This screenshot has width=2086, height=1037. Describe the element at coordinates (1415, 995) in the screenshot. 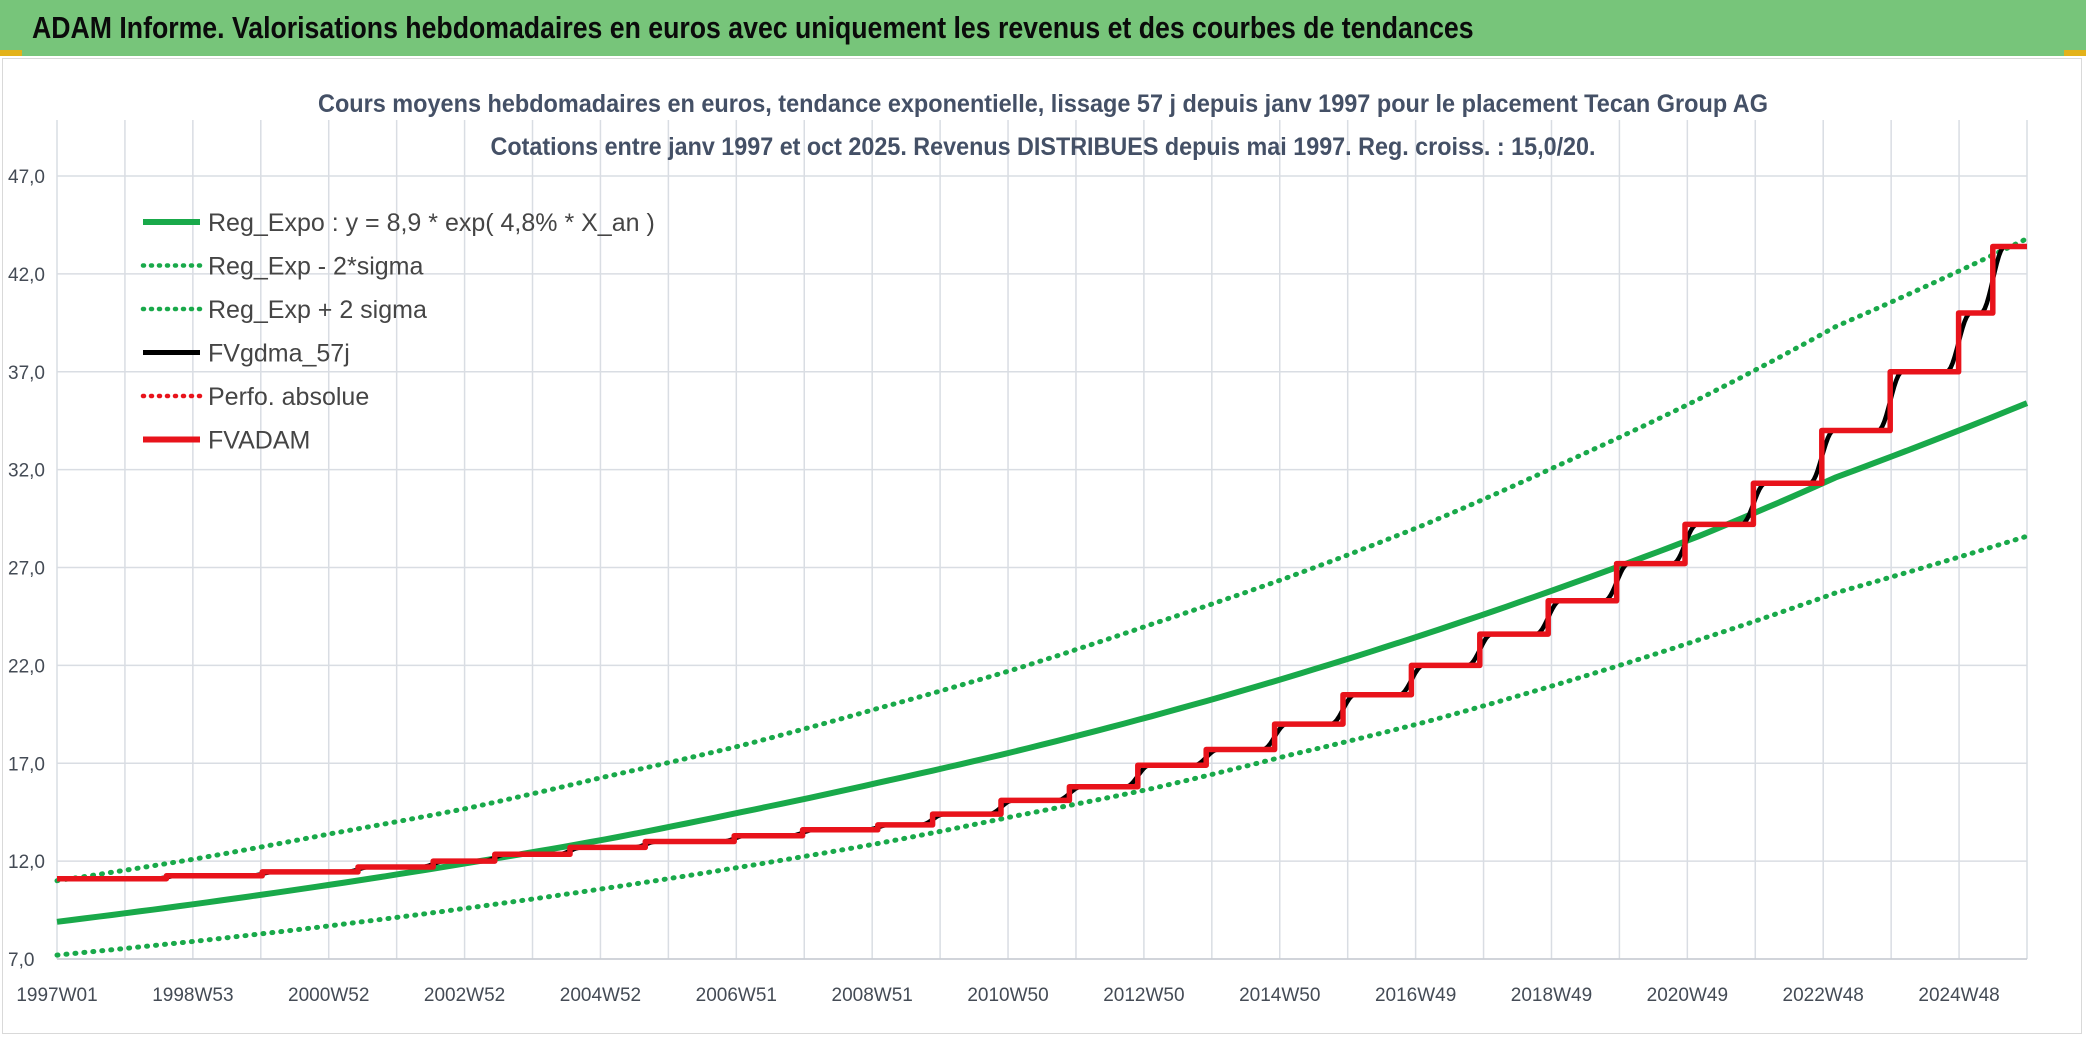

I see `x-tick-label: 2016W49` at that location.